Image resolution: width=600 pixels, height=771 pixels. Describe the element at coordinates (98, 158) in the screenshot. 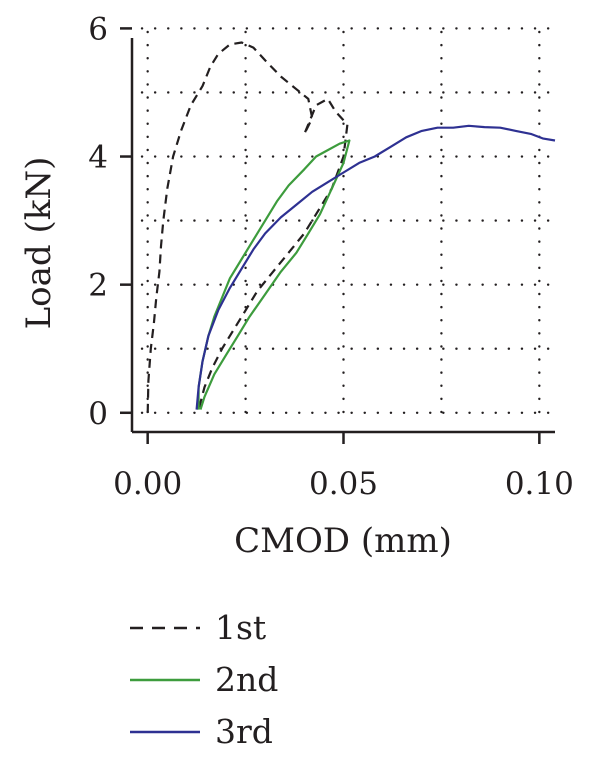

I see `y-tick-label: 4` at that location.